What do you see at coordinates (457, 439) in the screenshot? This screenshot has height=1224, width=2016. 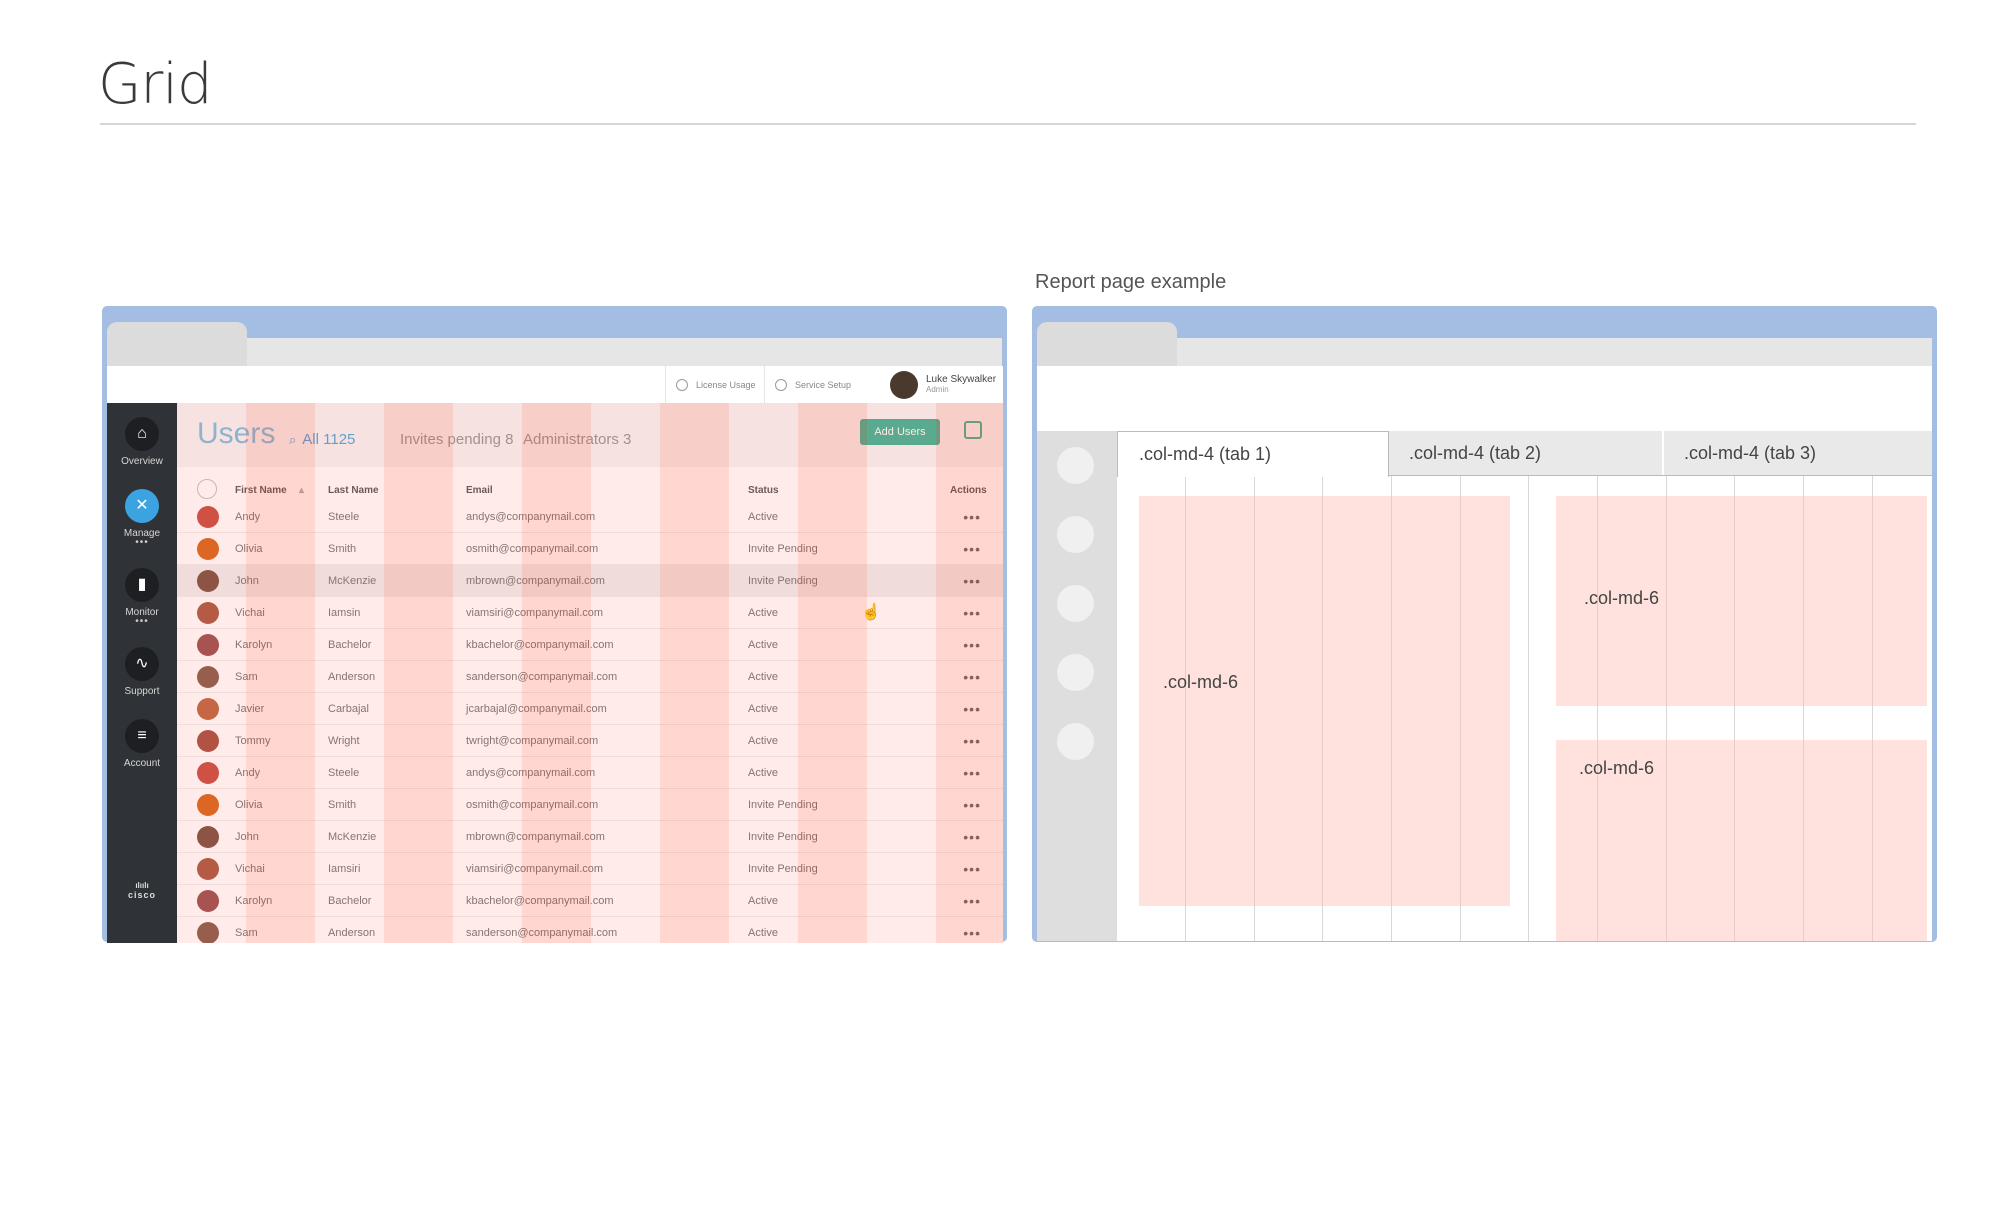 I see `filter-invites-pending: Invites pending 8` at bounding box center [457, 439].